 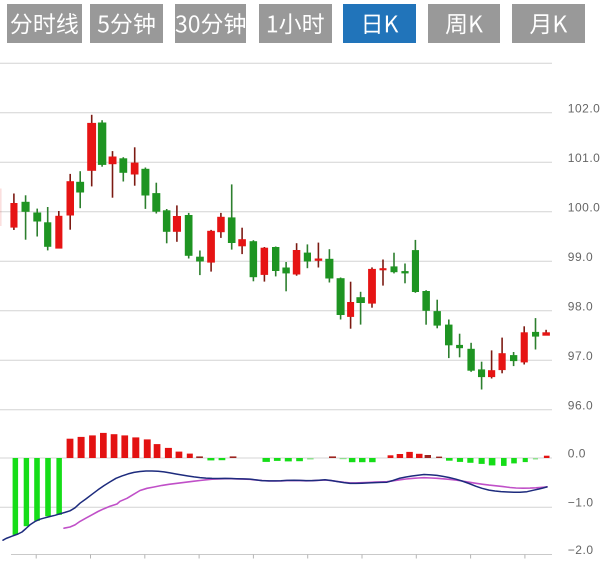 I want to click on svg-text: 101.0, so click(x=584, y=158).